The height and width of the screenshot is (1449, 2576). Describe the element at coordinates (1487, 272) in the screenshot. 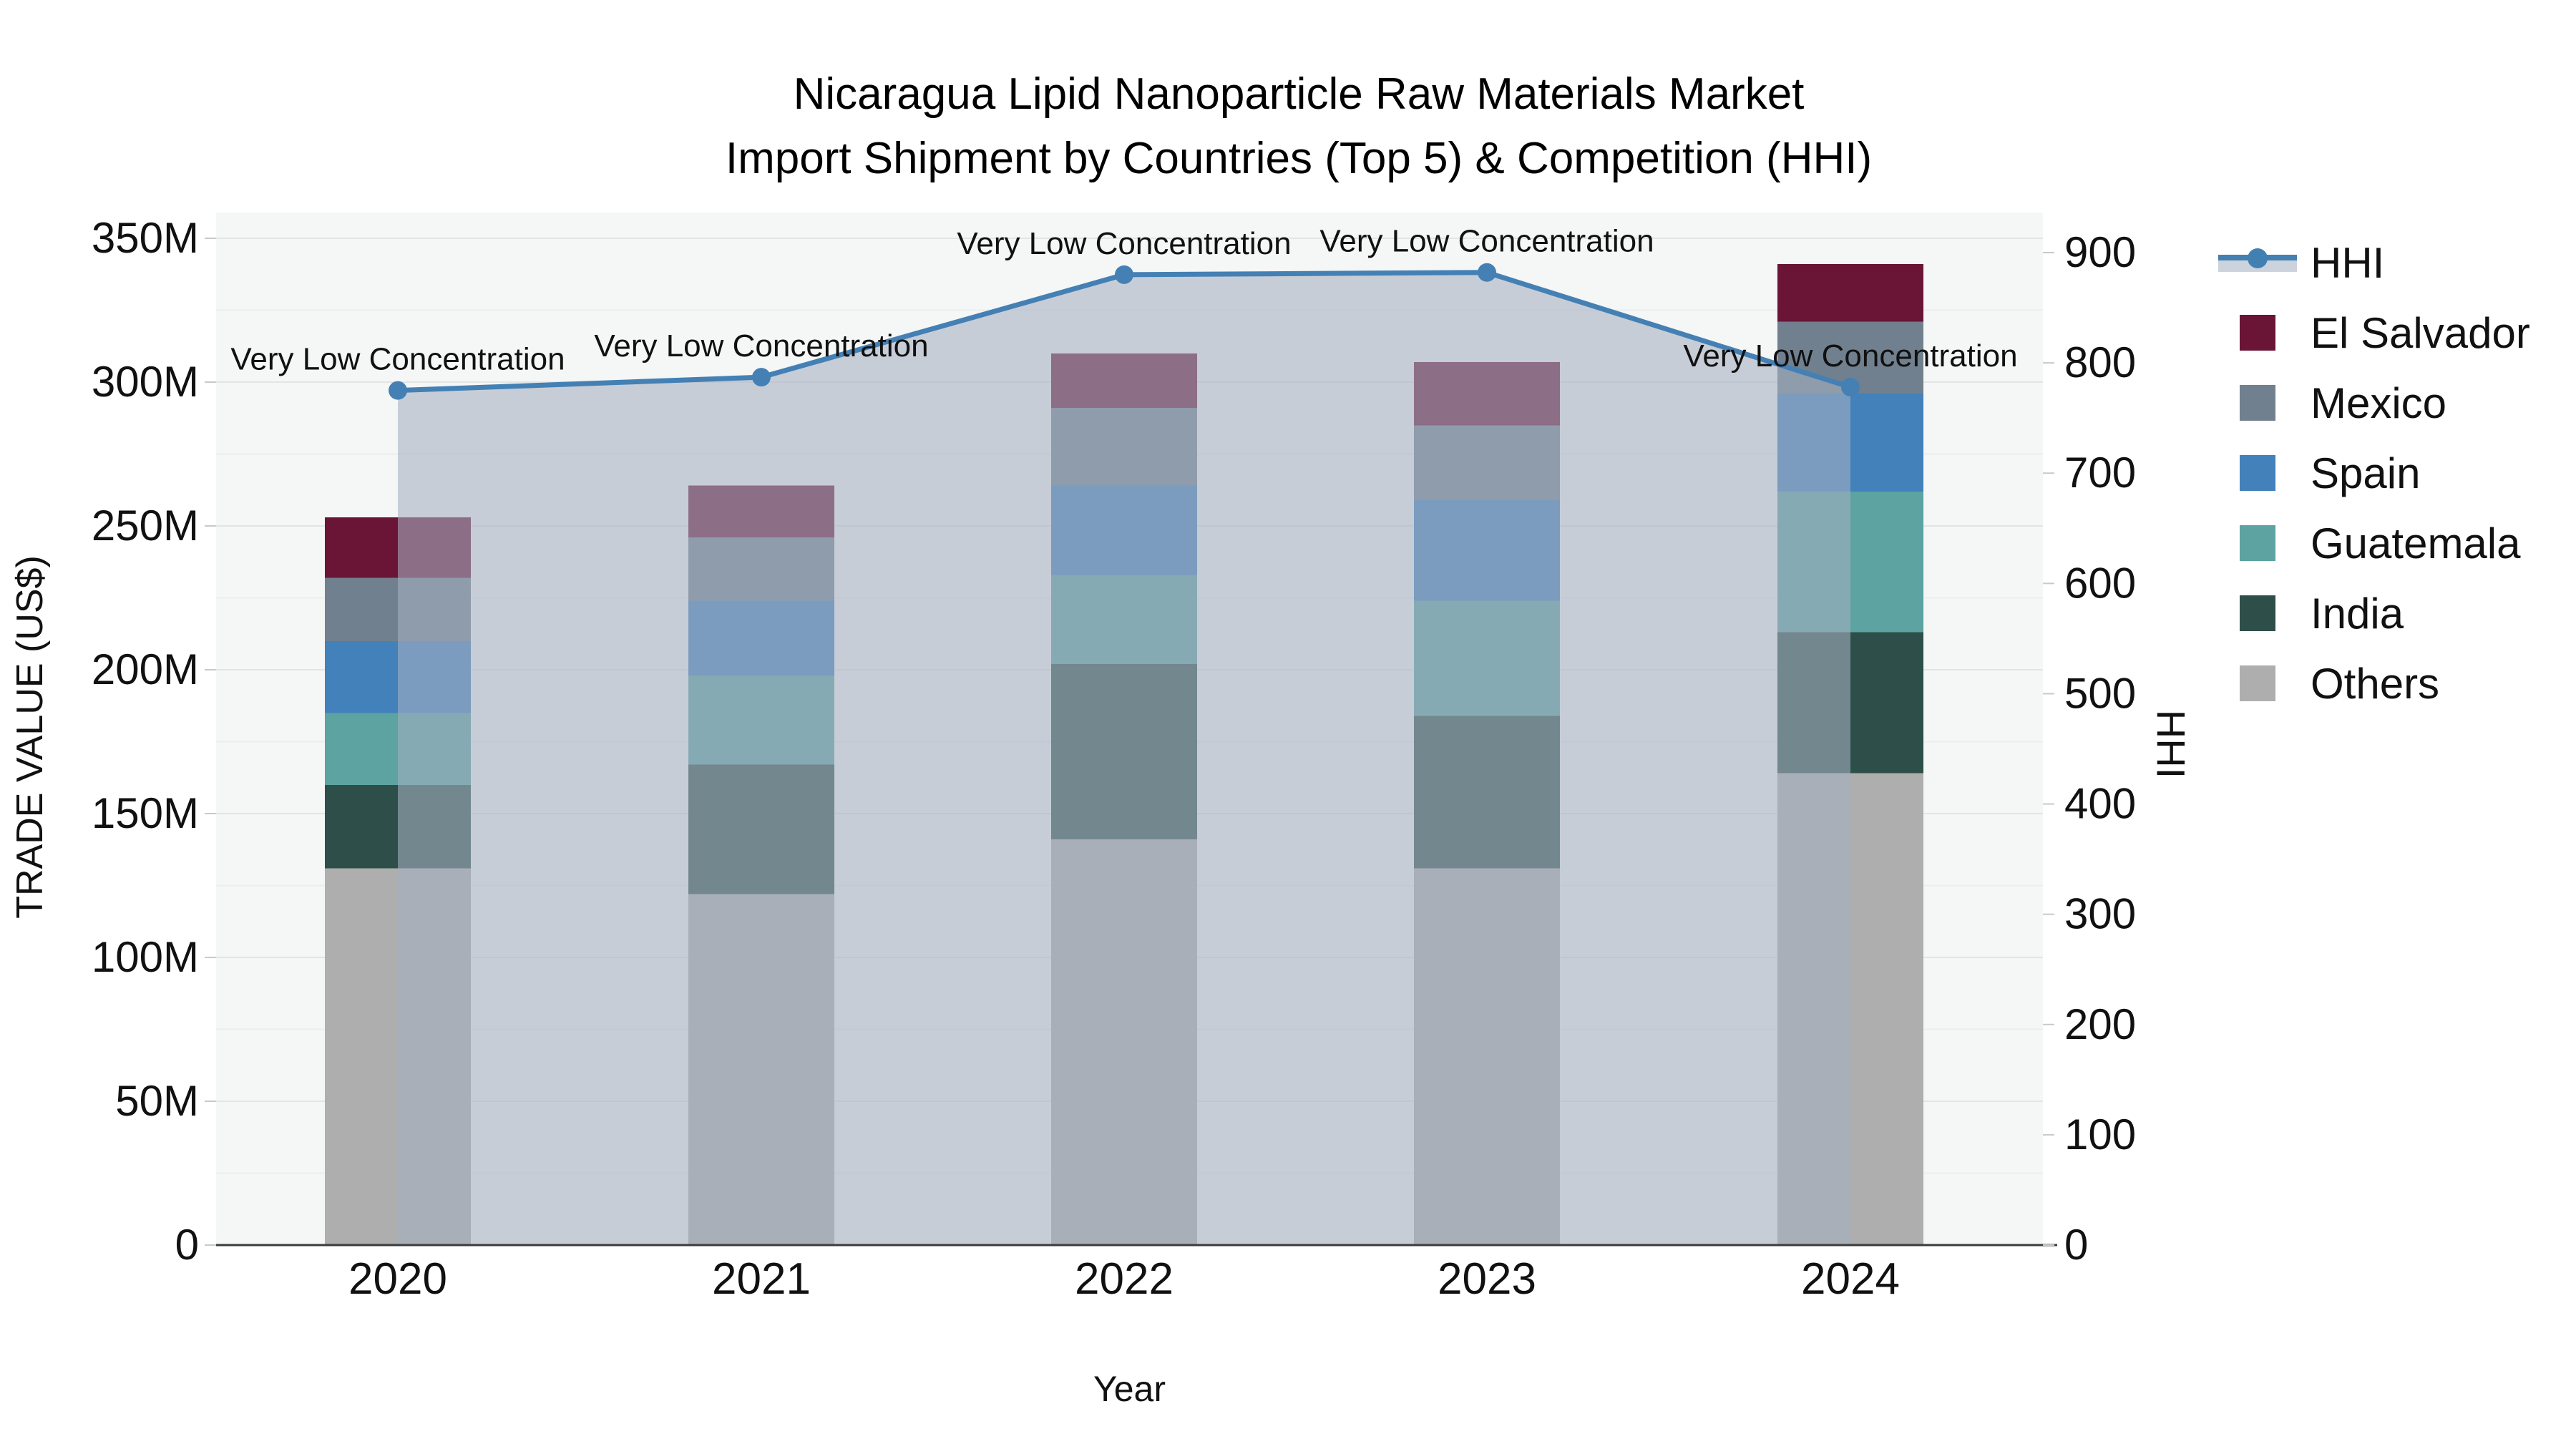

I see `hhi-marker-2023` at that location.